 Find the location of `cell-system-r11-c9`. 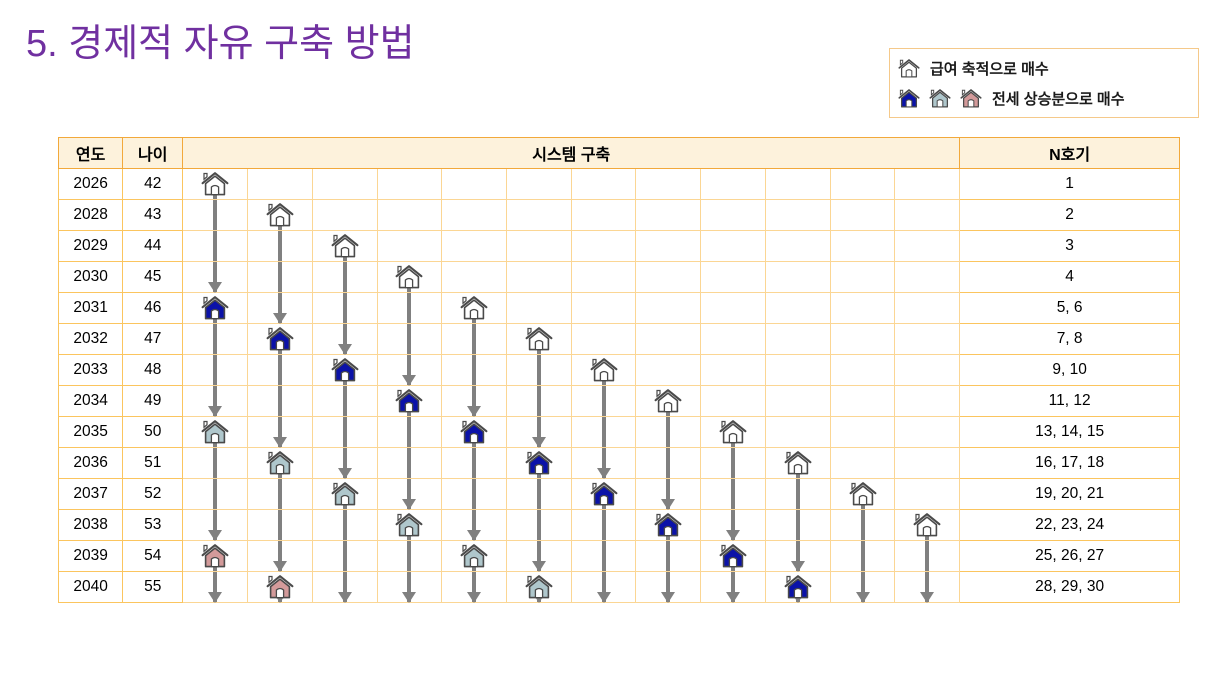

cell-system-r11-c9 is located at coordinates (797, 525).